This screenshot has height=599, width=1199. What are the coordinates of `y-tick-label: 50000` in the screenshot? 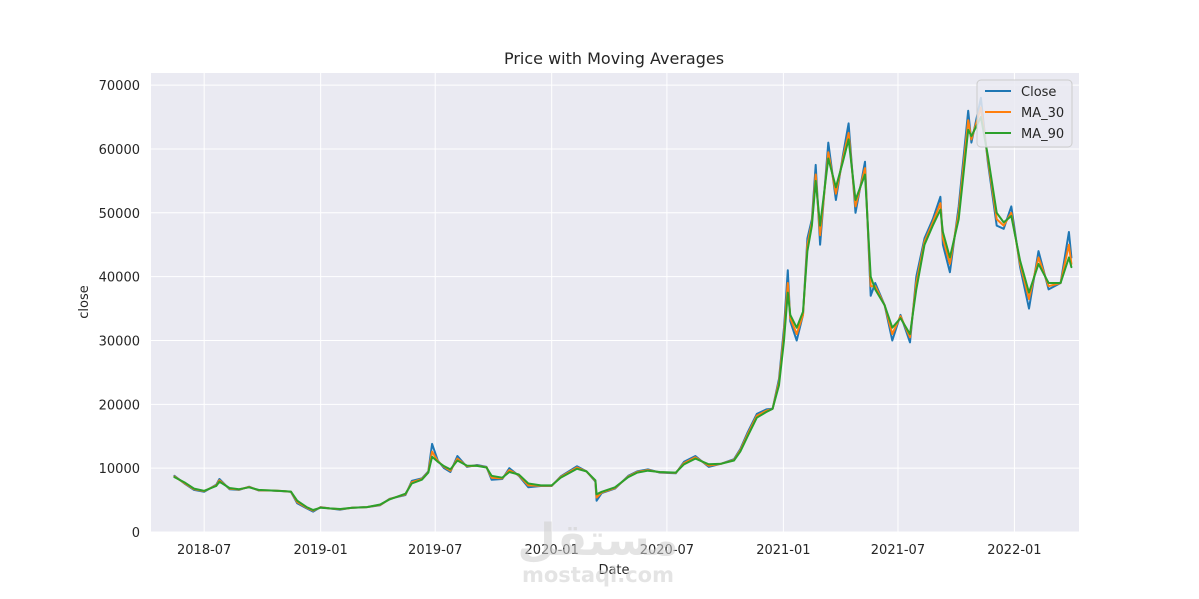 It's located at (119, 214).